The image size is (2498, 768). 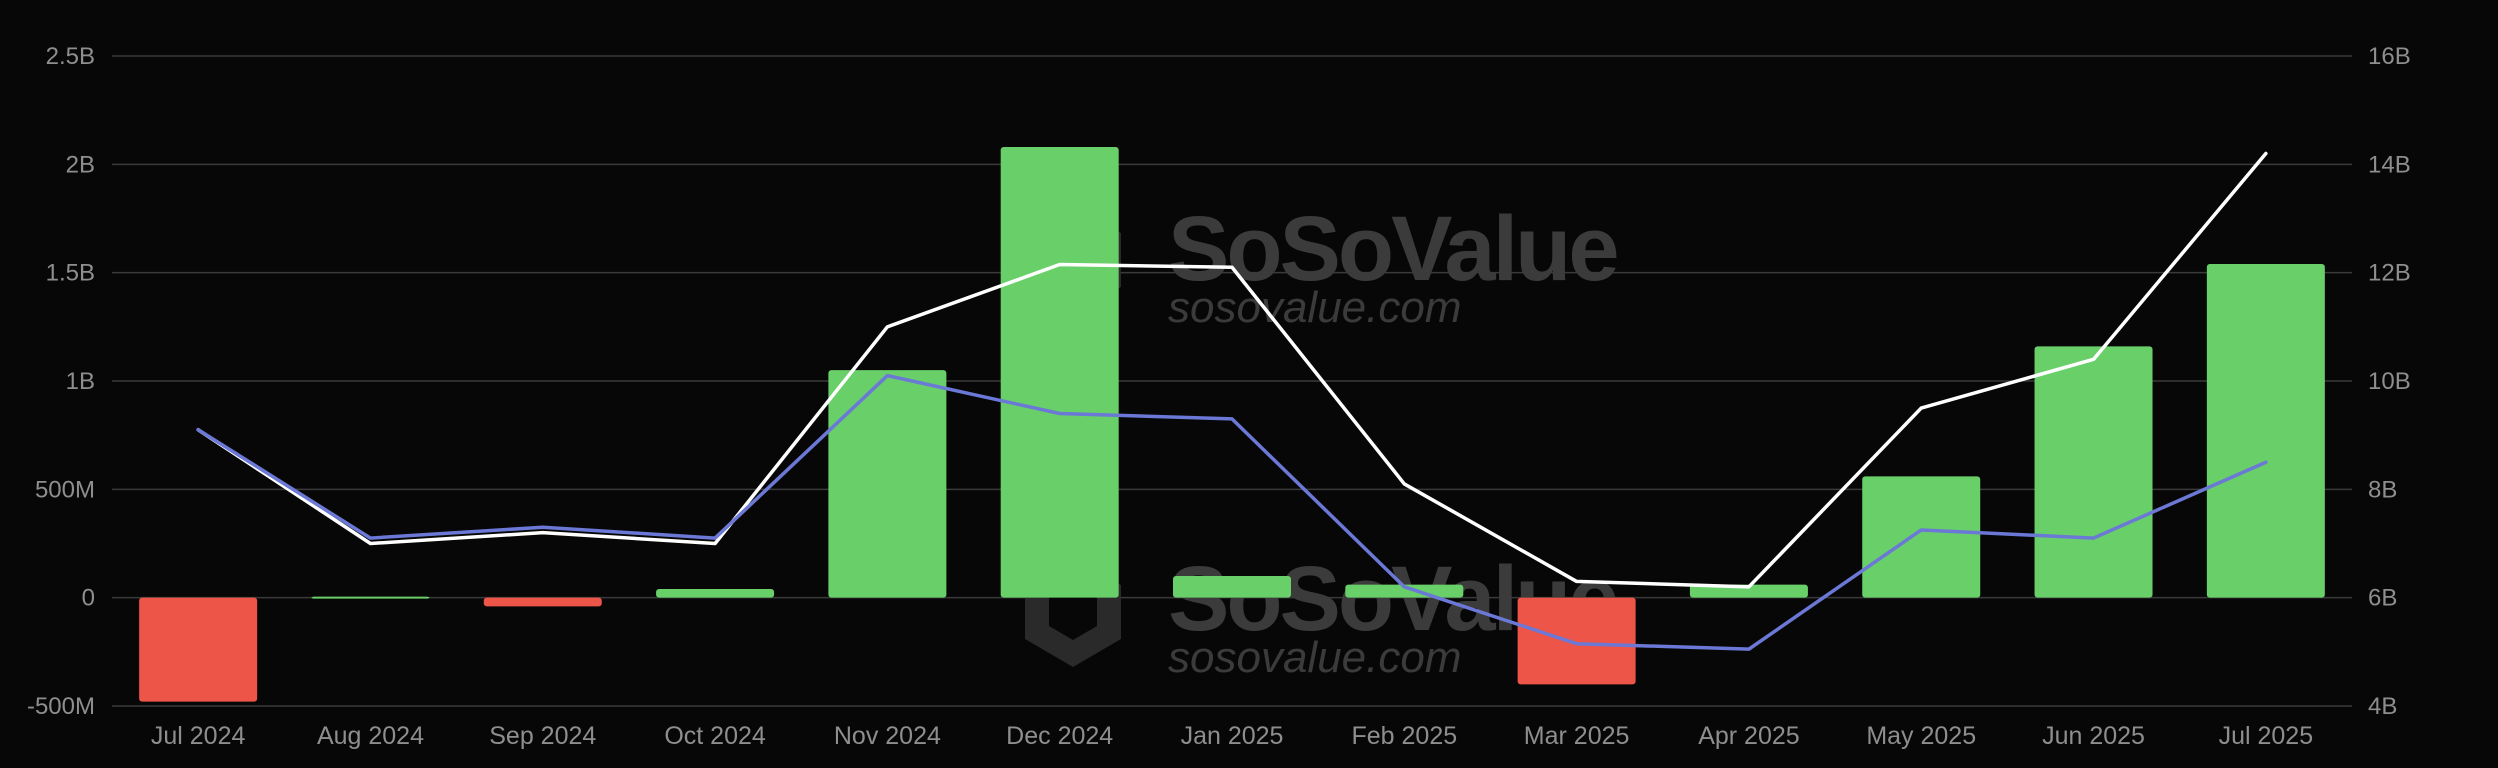 I want to click on x-tick-label: Apr 2025, so click(x=1748, y=736).